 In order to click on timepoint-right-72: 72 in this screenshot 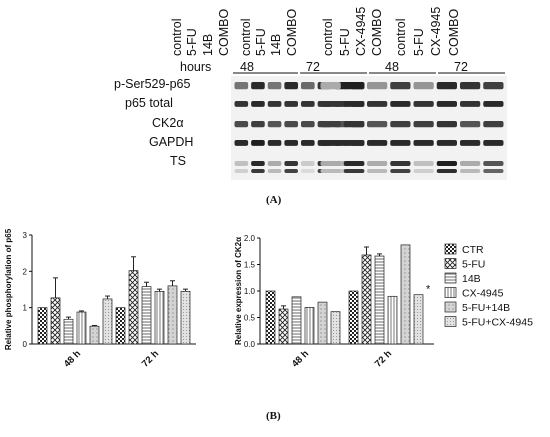, I will do `click(461, 67)`.